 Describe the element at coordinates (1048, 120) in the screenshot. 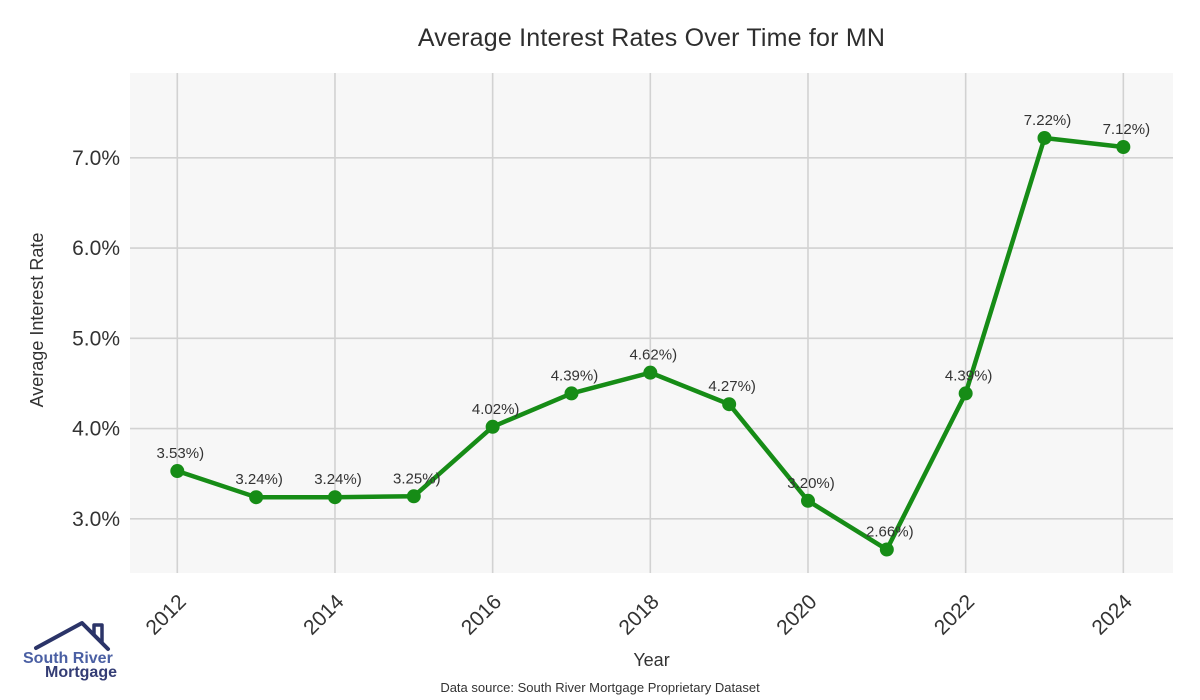

I see `point-label: 7.22%)` at that location.